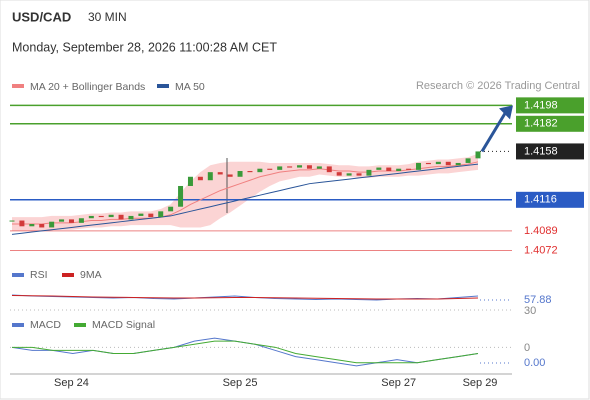 This screenshot has width=590, height=400. I want to click on legend-label: MA 20 + Bollinger Bands, so click(87, 87).